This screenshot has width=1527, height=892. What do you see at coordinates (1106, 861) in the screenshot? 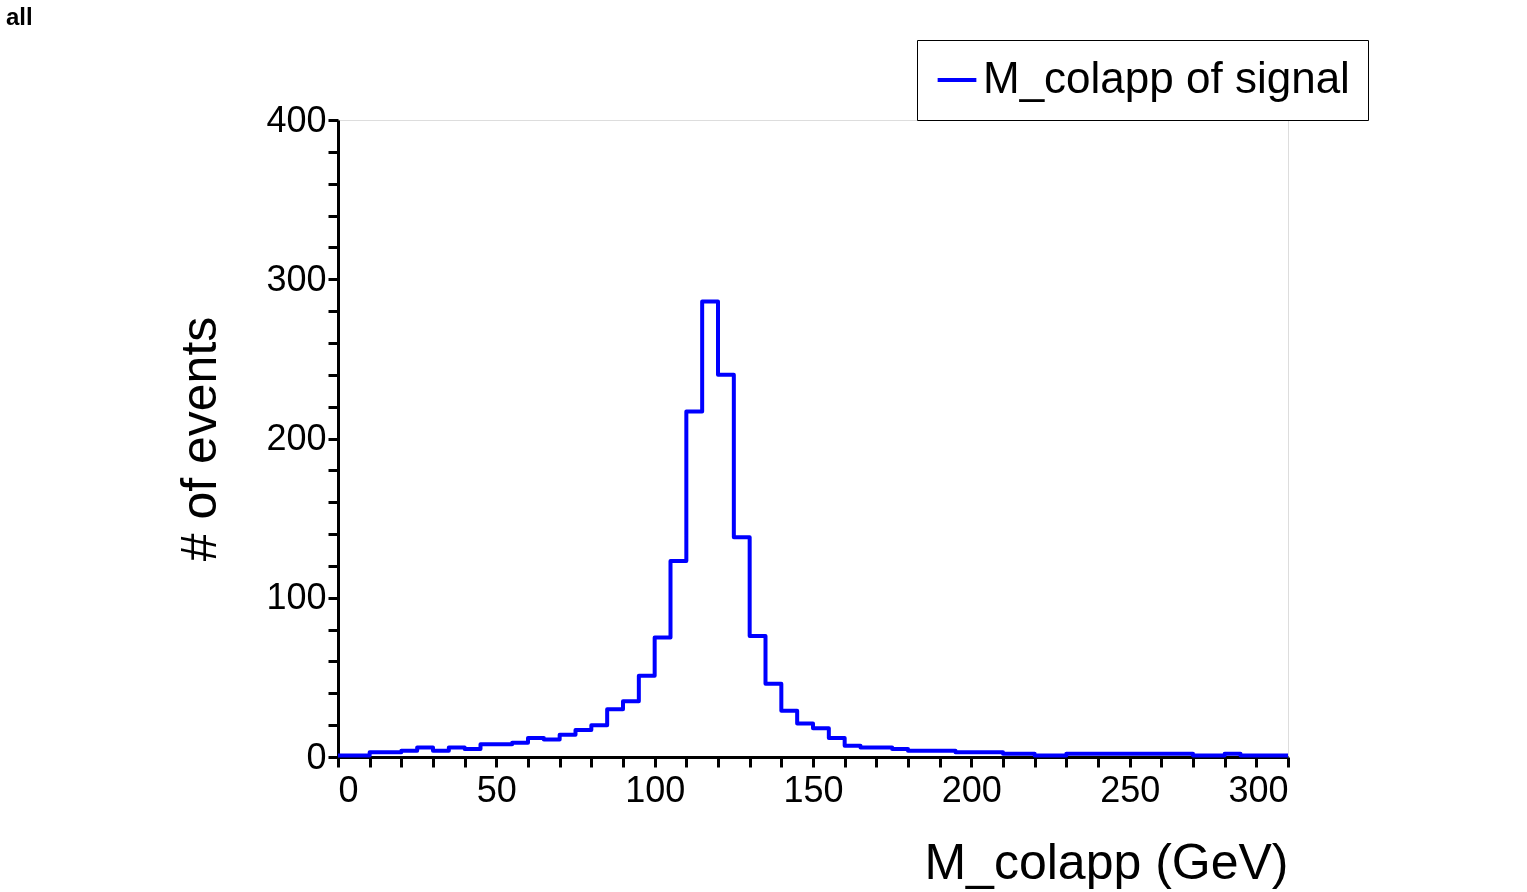
I see `x-axis-title: M_colapp (GeV)` at bounding box center [1106, 861].